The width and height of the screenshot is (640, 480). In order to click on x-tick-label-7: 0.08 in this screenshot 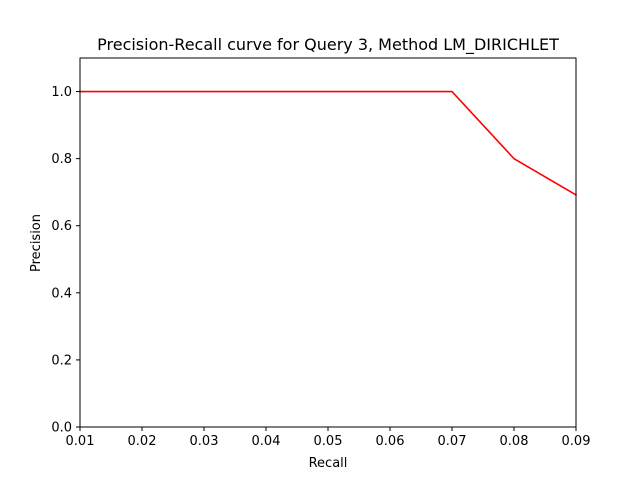, I will do `click(514, 441)`.